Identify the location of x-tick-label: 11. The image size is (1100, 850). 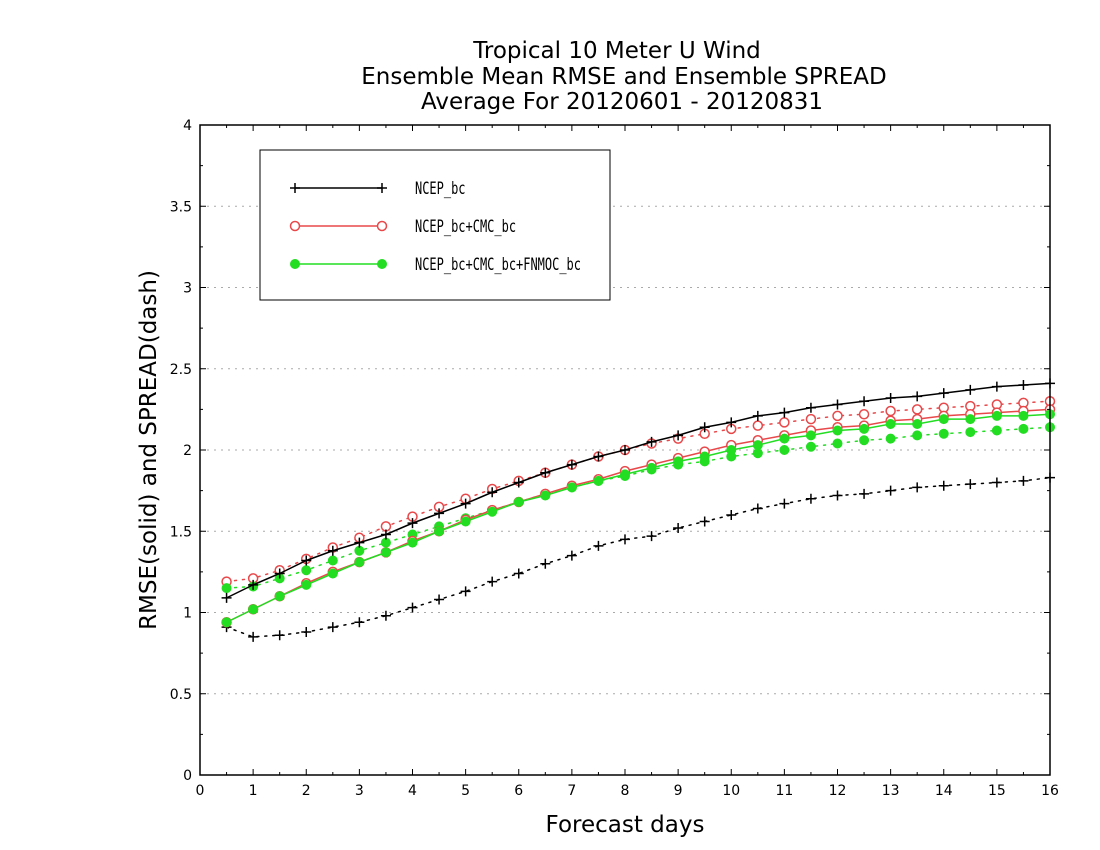
(784, 791).